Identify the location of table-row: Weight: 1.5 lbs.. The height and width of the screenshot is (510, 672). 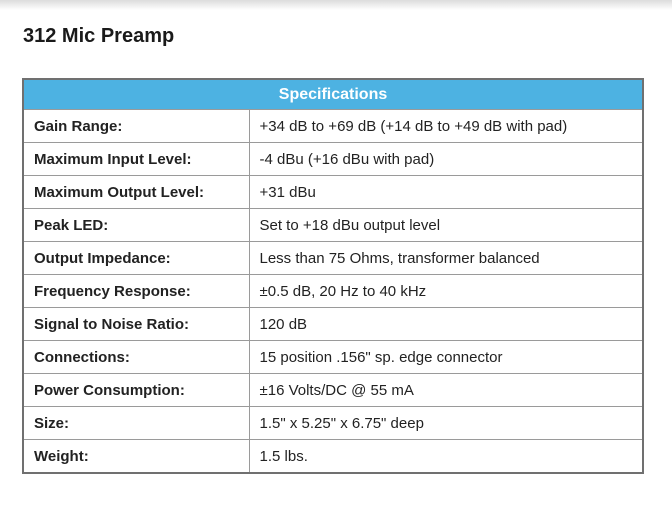
(333, 456).